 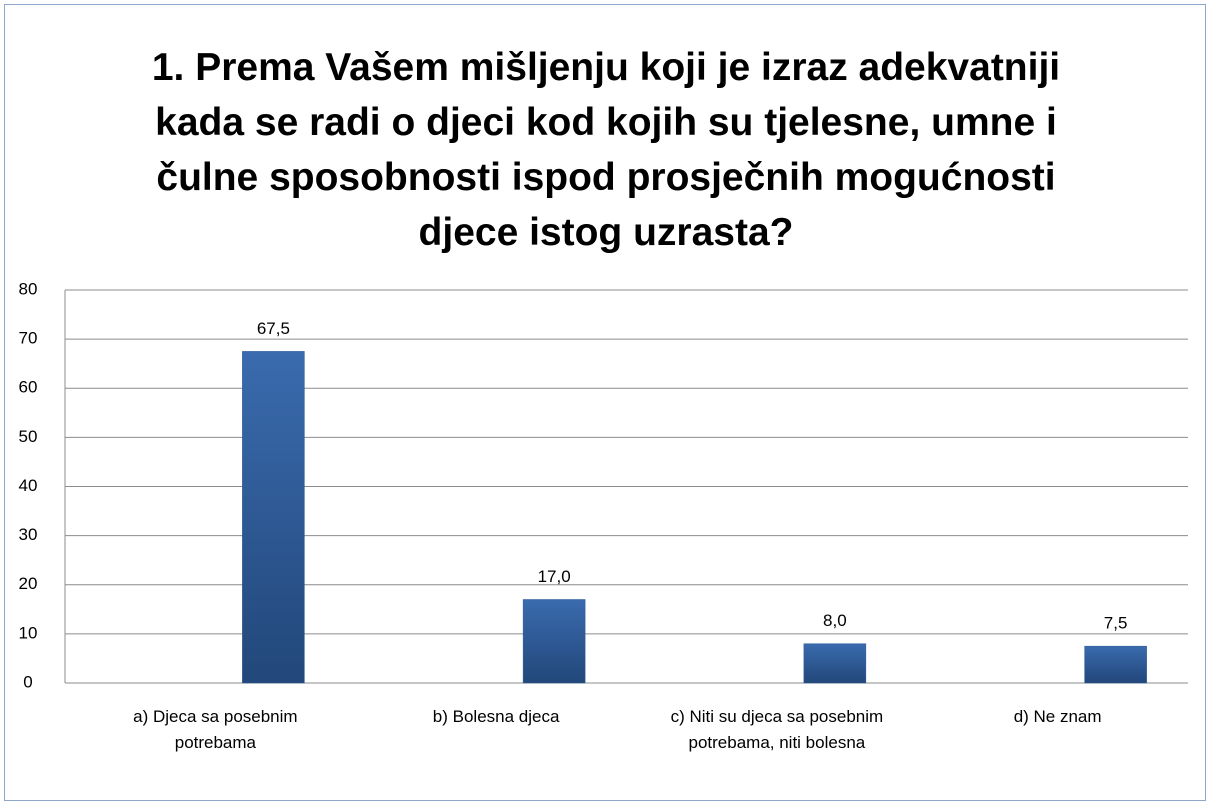 What do you see at coordinates (28, 632) in the screenshot?
I see `y-tick-label: 10` at bounding box center [28, 632].